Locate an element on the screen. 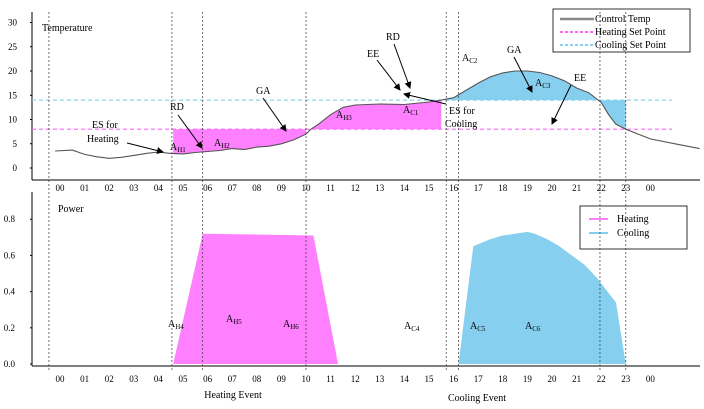 This screenshot has width=704, height=409. power-legend-item: Heating is located at coordinates (633, 219).